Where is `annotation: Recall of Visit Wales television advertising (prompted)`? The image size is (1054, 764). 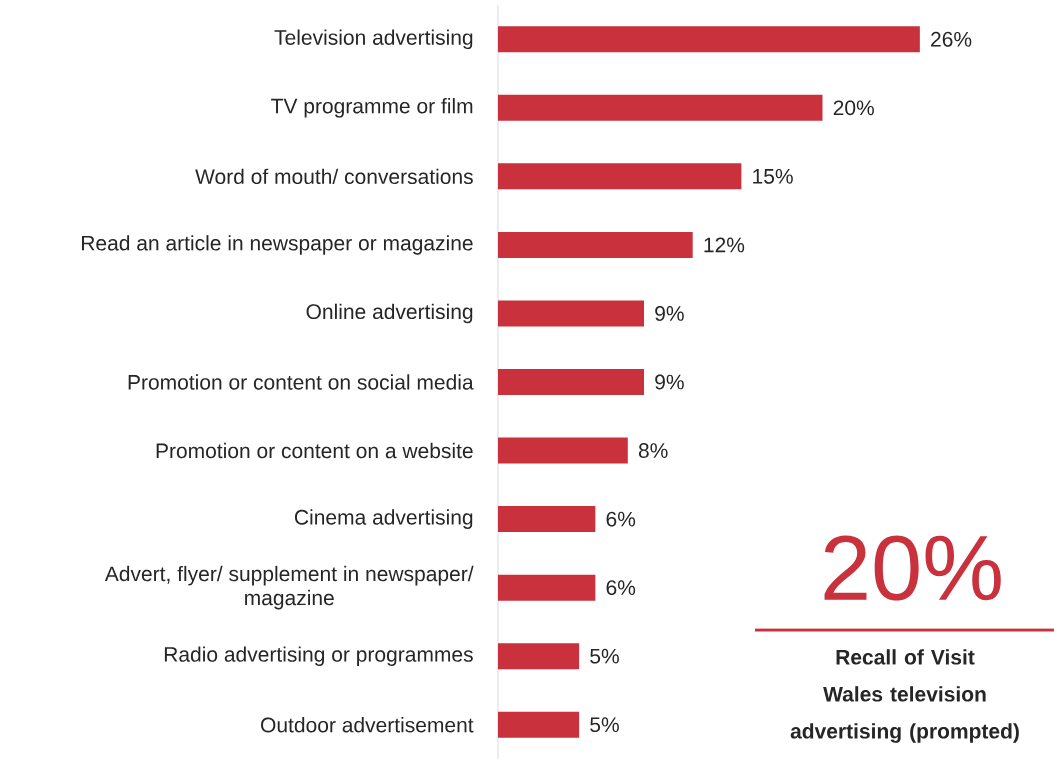 annotation: Recall of Visit Wales television advertising (prompted) is located at coordinates (904, 696).